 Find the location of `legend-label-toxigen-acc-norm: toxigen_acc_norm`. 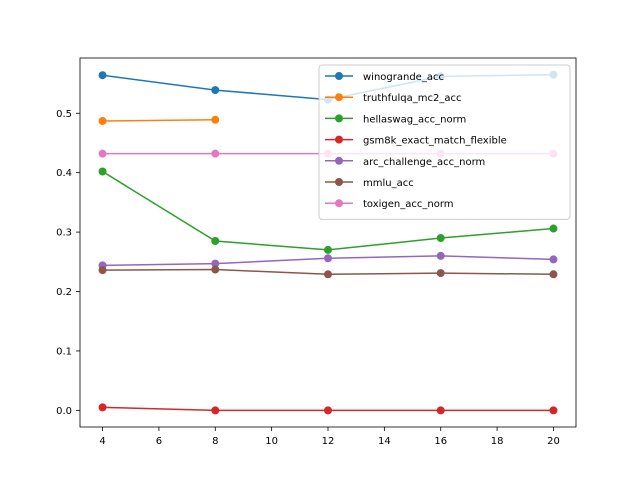

legend-label-toxigen-acc-norm: toxigen_acc_norm is located at coordinates (408, 204).